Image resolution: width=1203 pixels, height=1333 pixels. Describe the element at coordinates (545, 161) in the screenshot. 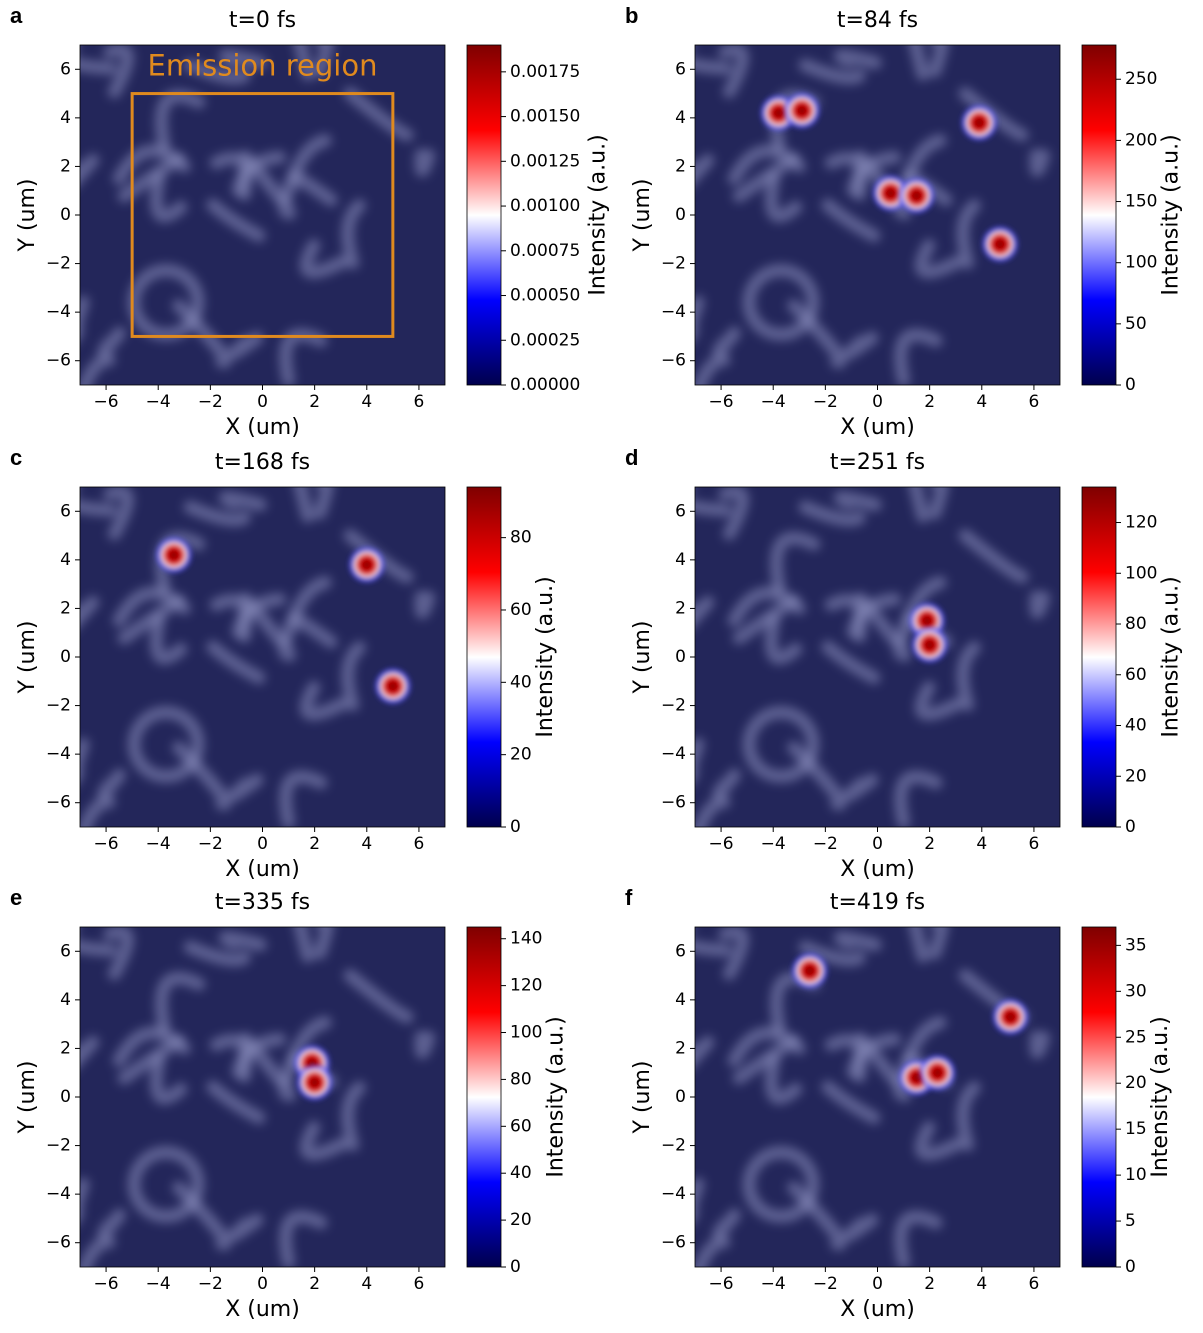

I see `colorbar-tick-label: 0.00125` at that location.